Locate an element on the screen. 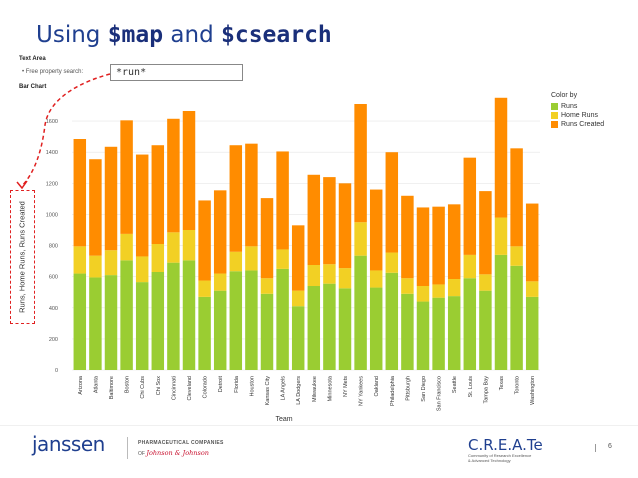  search-label: • Free property search: is located at coordinates (53, 72).